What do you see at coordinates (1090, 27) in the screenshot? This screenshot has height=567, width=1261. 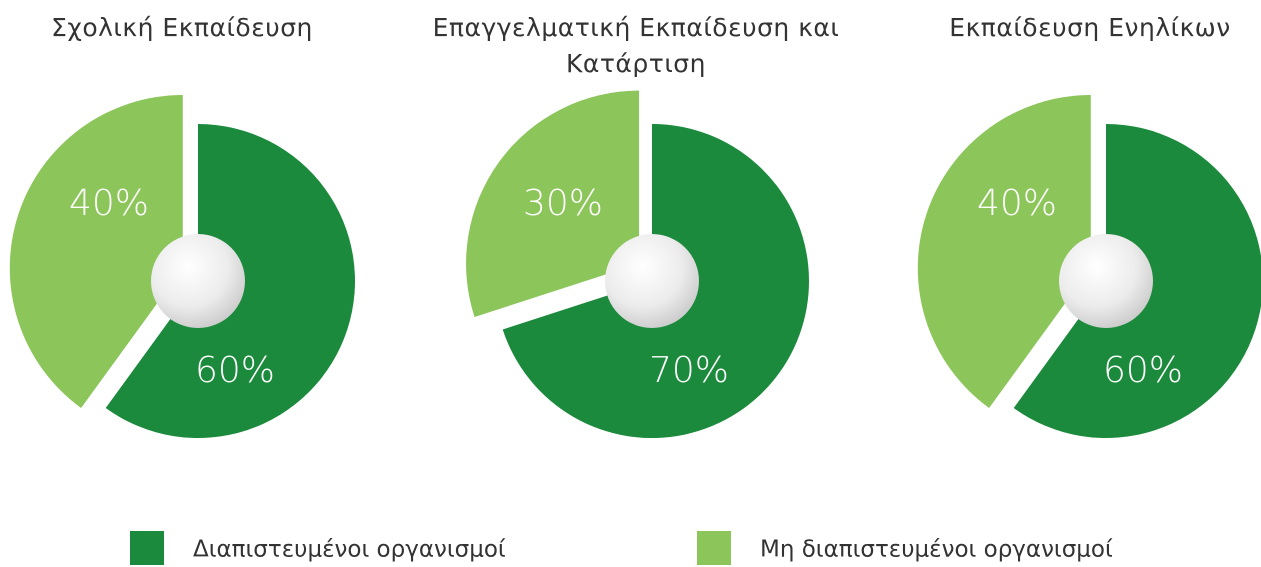 I see `chart-title: Εκπαίδευση Ενηλίκων` at bounding box center [1090, 27].